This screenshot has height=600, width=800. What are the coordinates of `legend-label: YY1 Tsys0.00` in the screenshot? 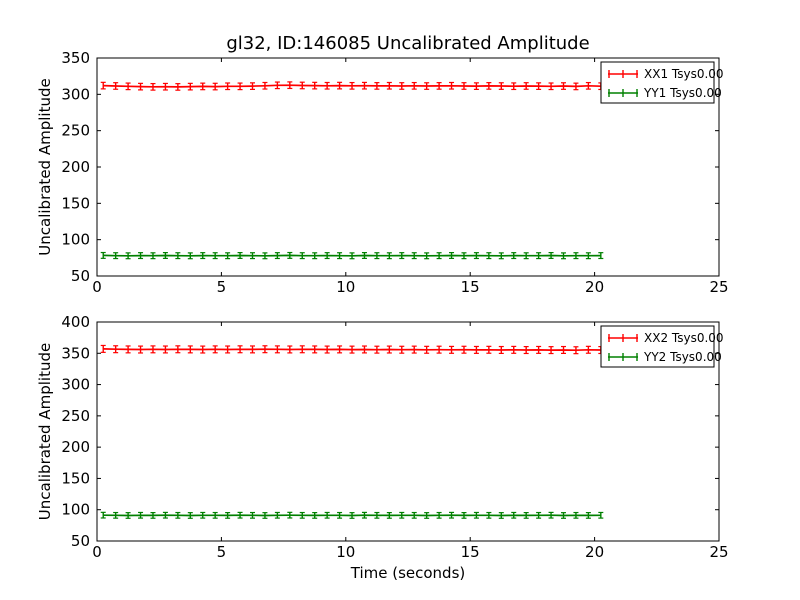 It's located at (682, 93).